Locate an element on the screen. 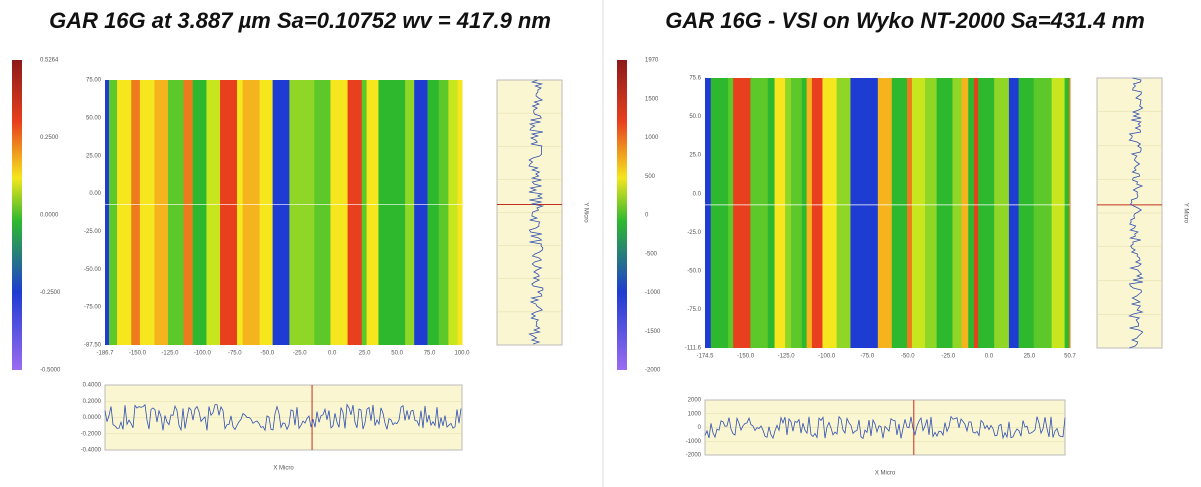 Image resolution: width=1201 pixels, height=487 pixels. profile-tick-label: -2000 is located at coordinates (694, 456).